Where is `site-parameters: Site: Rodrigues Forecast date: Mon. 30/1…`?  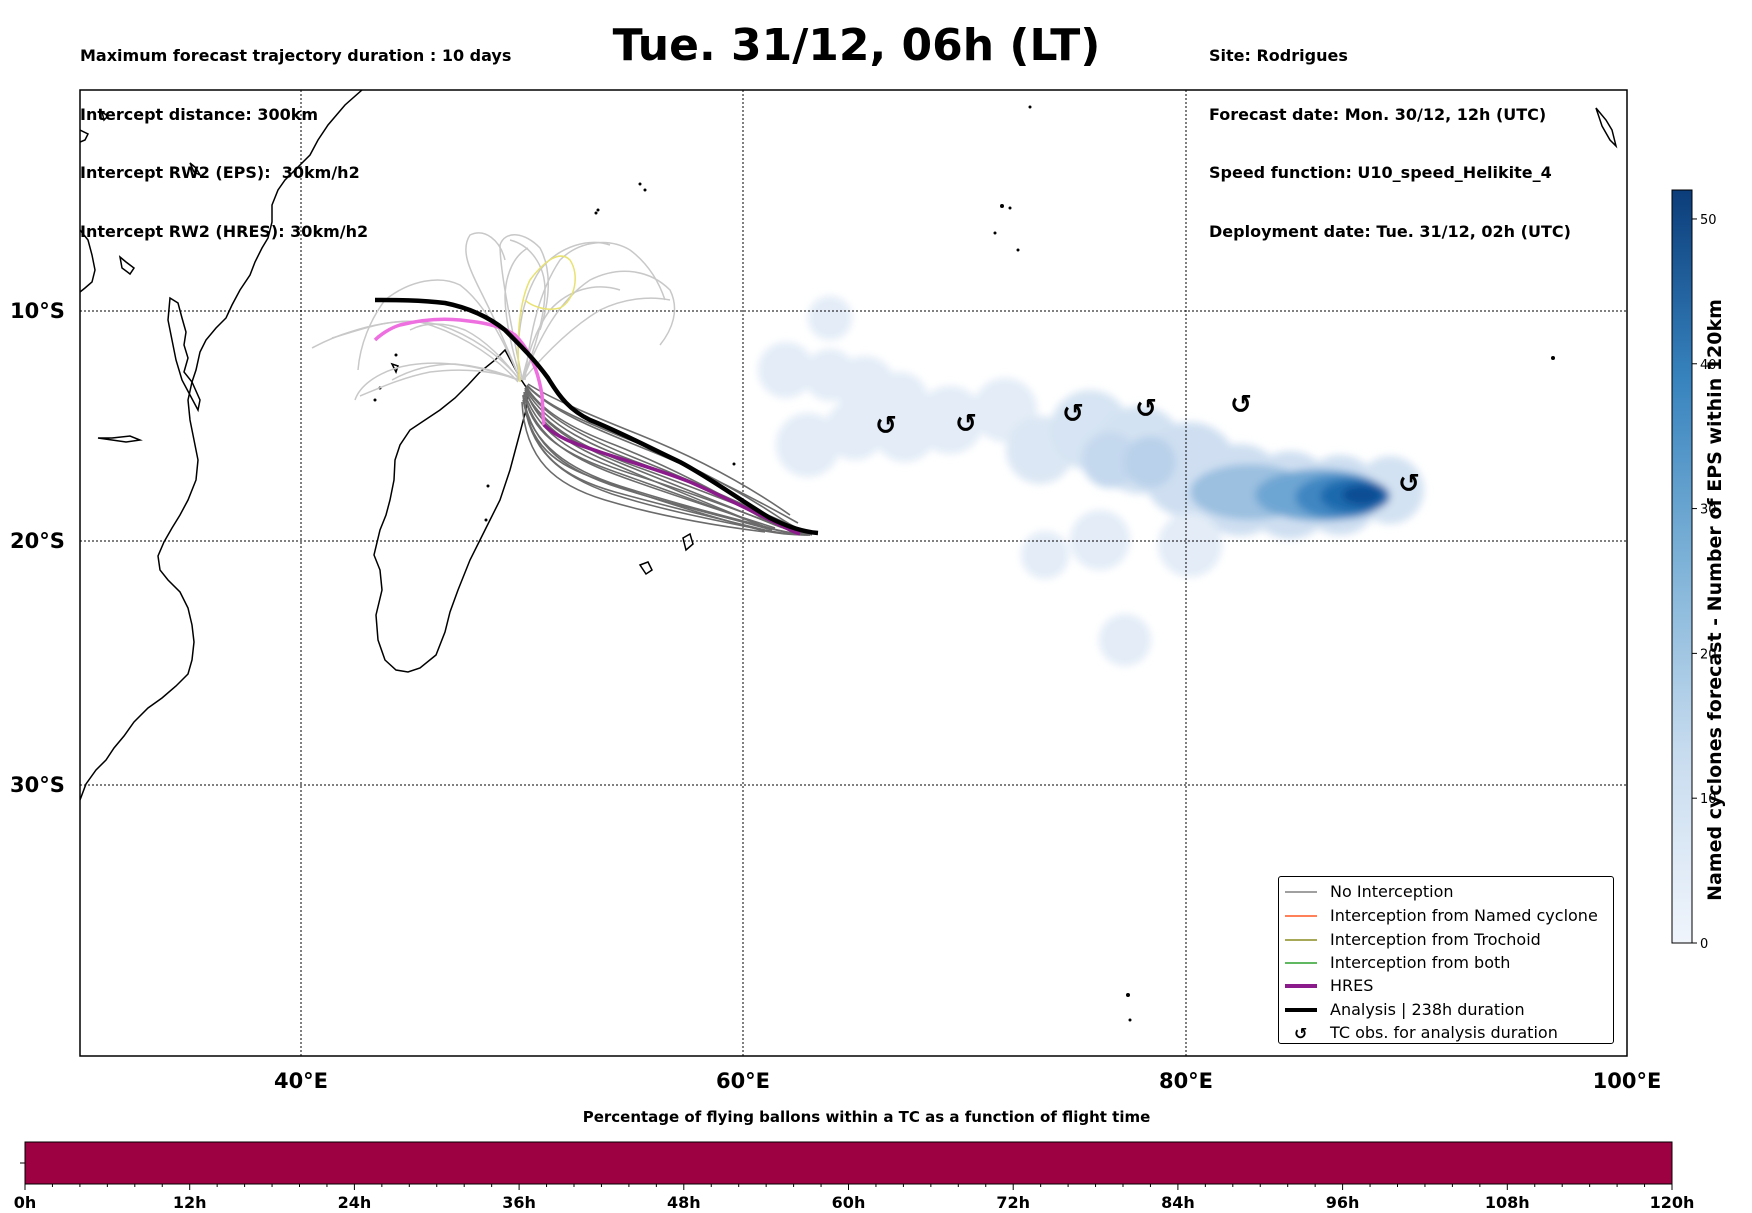 site-parameters: Site: Rodrigues Forecast date: Mon. 30/1… is located at coordinates (1390, 134).